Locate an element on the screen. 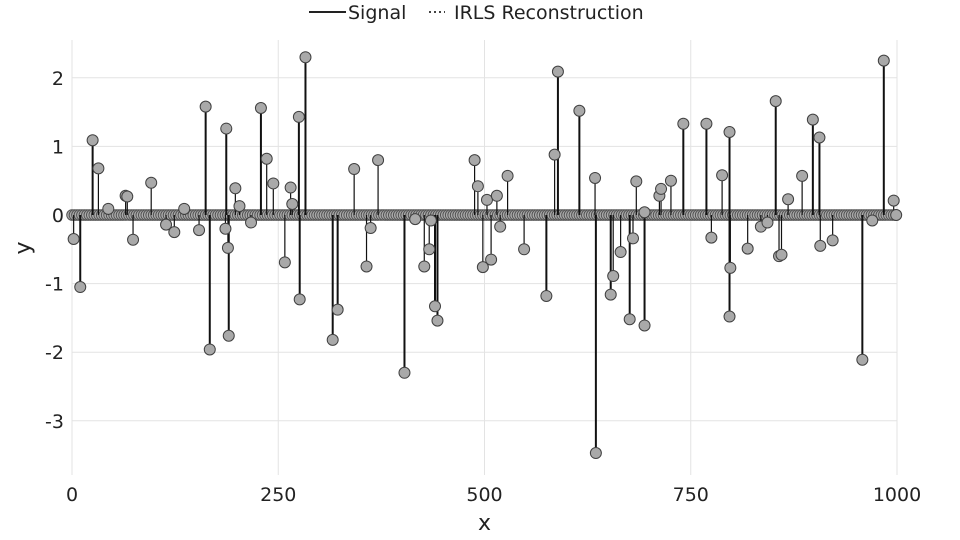  x-axis-title: x is located at coordinates (484, 523).